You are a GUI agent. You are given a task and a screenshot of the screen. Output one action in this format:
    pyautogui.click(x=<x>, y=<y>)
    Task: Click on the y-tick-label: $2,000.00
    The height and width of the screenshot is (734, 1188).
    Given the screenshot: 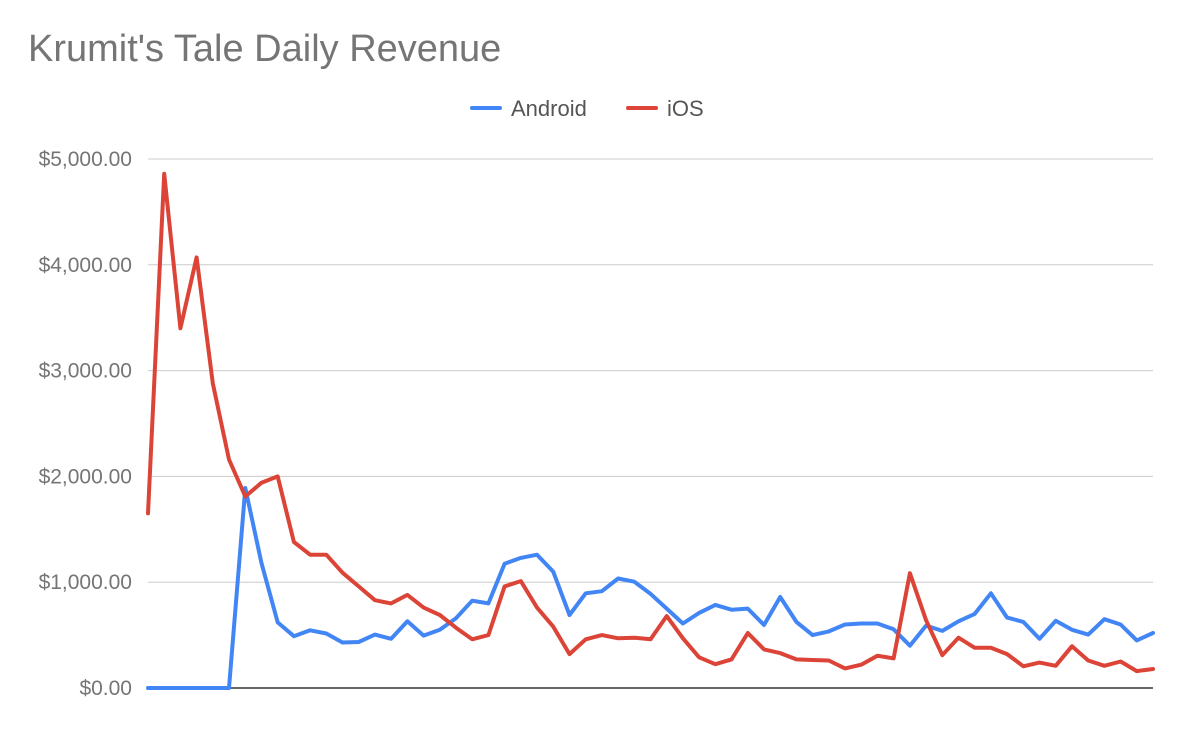 What is the action you would take?
    pyautogui.click(x=85, y=476)
    